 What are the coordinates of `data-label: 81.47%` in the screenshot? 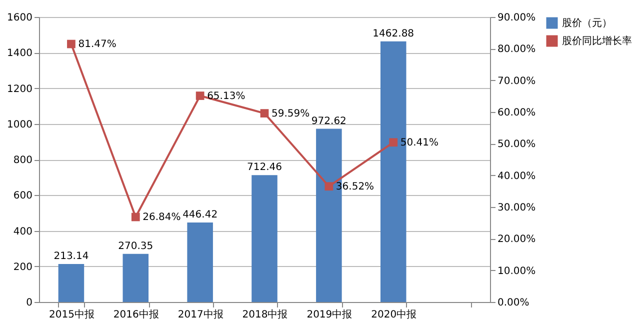 It's located at (97, 44).